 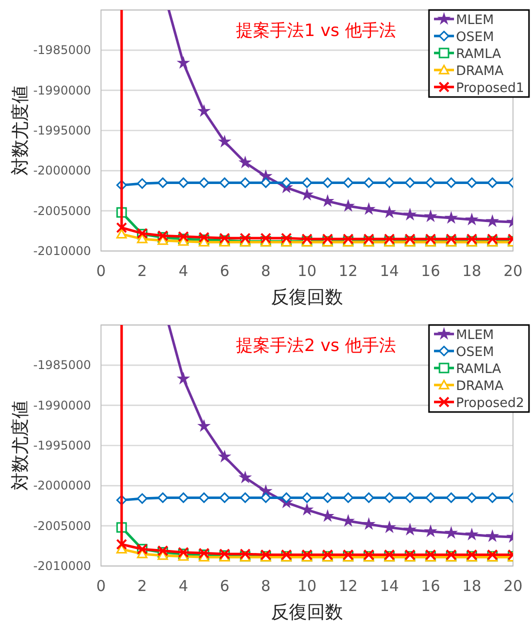 I want to click on text: 提案手法2 vs 他手法, so click(x=316, y=346).